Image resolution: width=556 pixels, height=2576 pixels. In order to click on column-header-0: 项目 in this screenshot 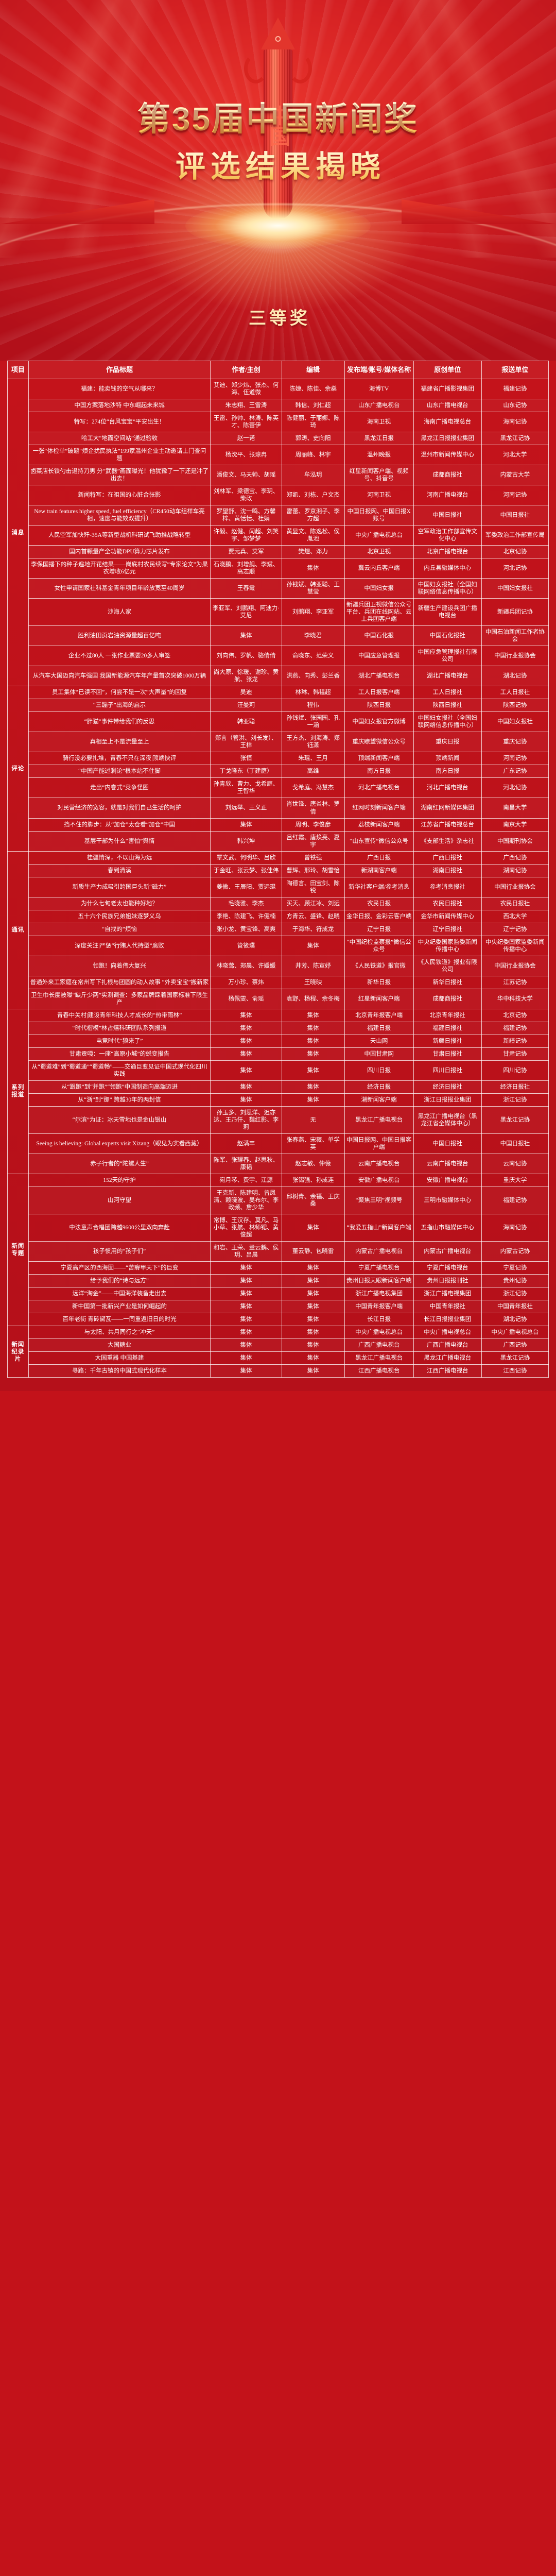, I will do `click(18, 370)`.